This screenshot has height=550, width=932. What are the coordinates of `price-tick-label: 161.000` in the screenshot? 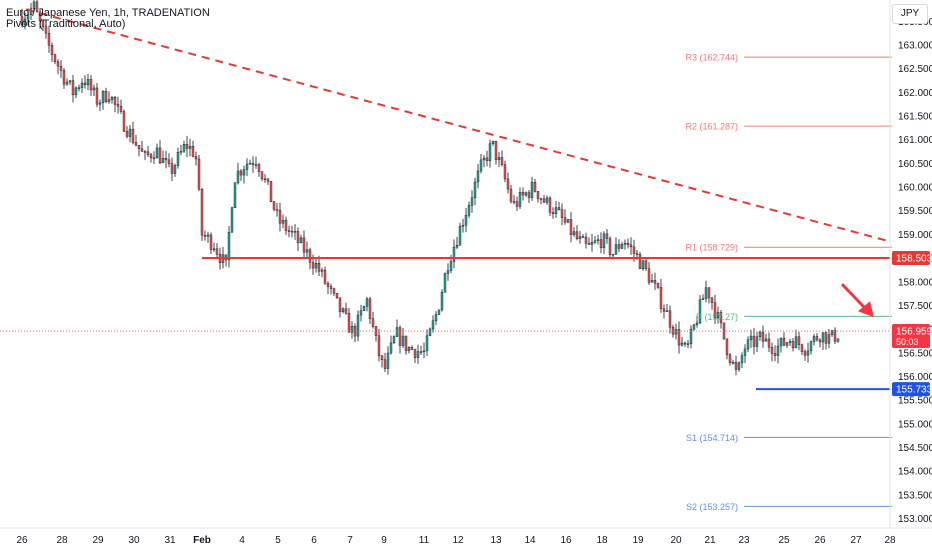 It's located at (915, 140).